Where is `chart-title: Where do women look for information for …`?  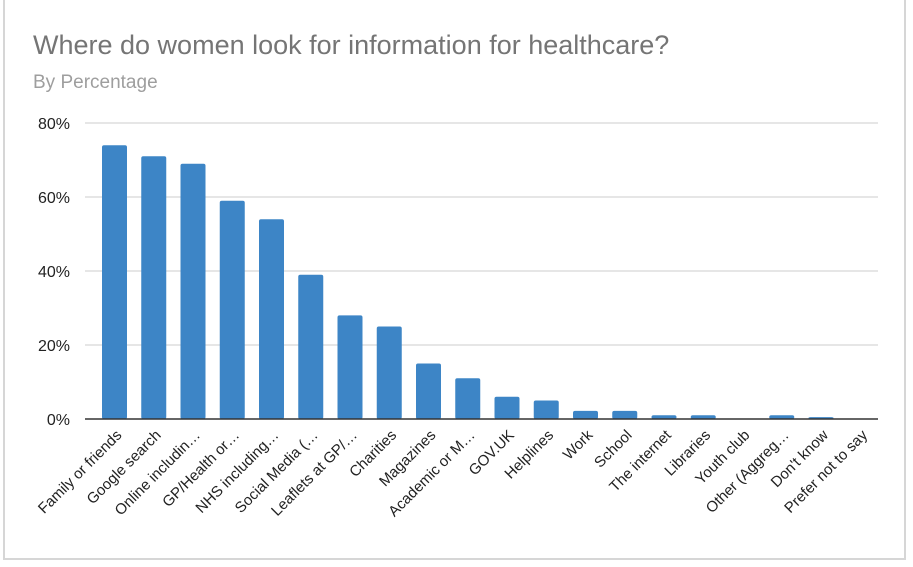
chart-title: Where do women look for information for … is located at coordinates (351, 45).